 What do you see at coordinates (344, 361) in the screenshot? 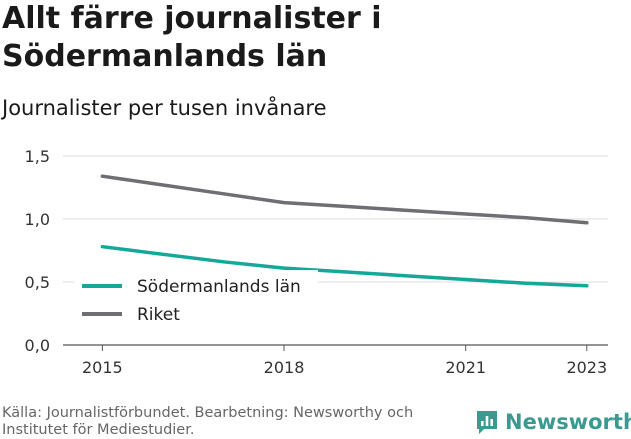
I see `x-axis-ticks: 2015 2018 2021 2023` at bounding box center [344, 361].